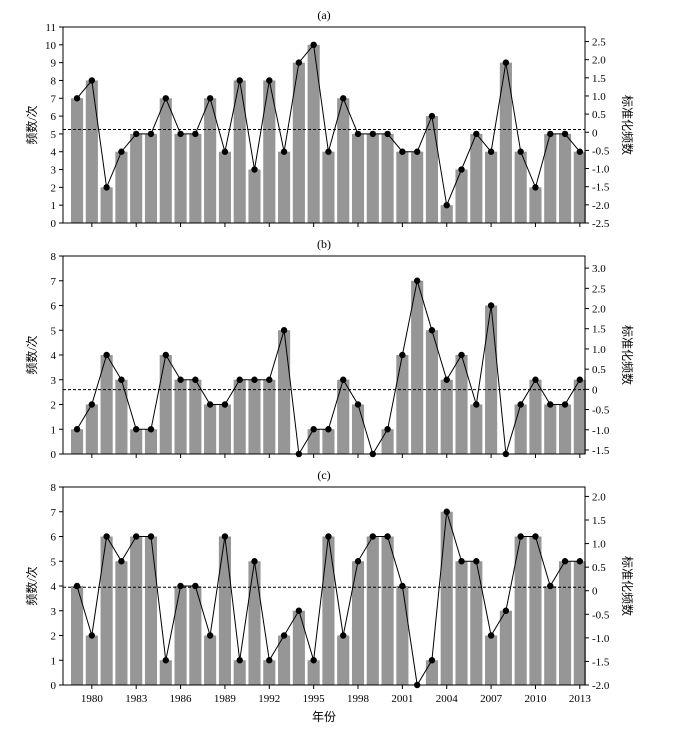 Image resolution: width=677 pixels, height=731 pixels. Describe the element at coordinates (54, 206) in the screenshot. I see `y-tick-label: 1` at that location.